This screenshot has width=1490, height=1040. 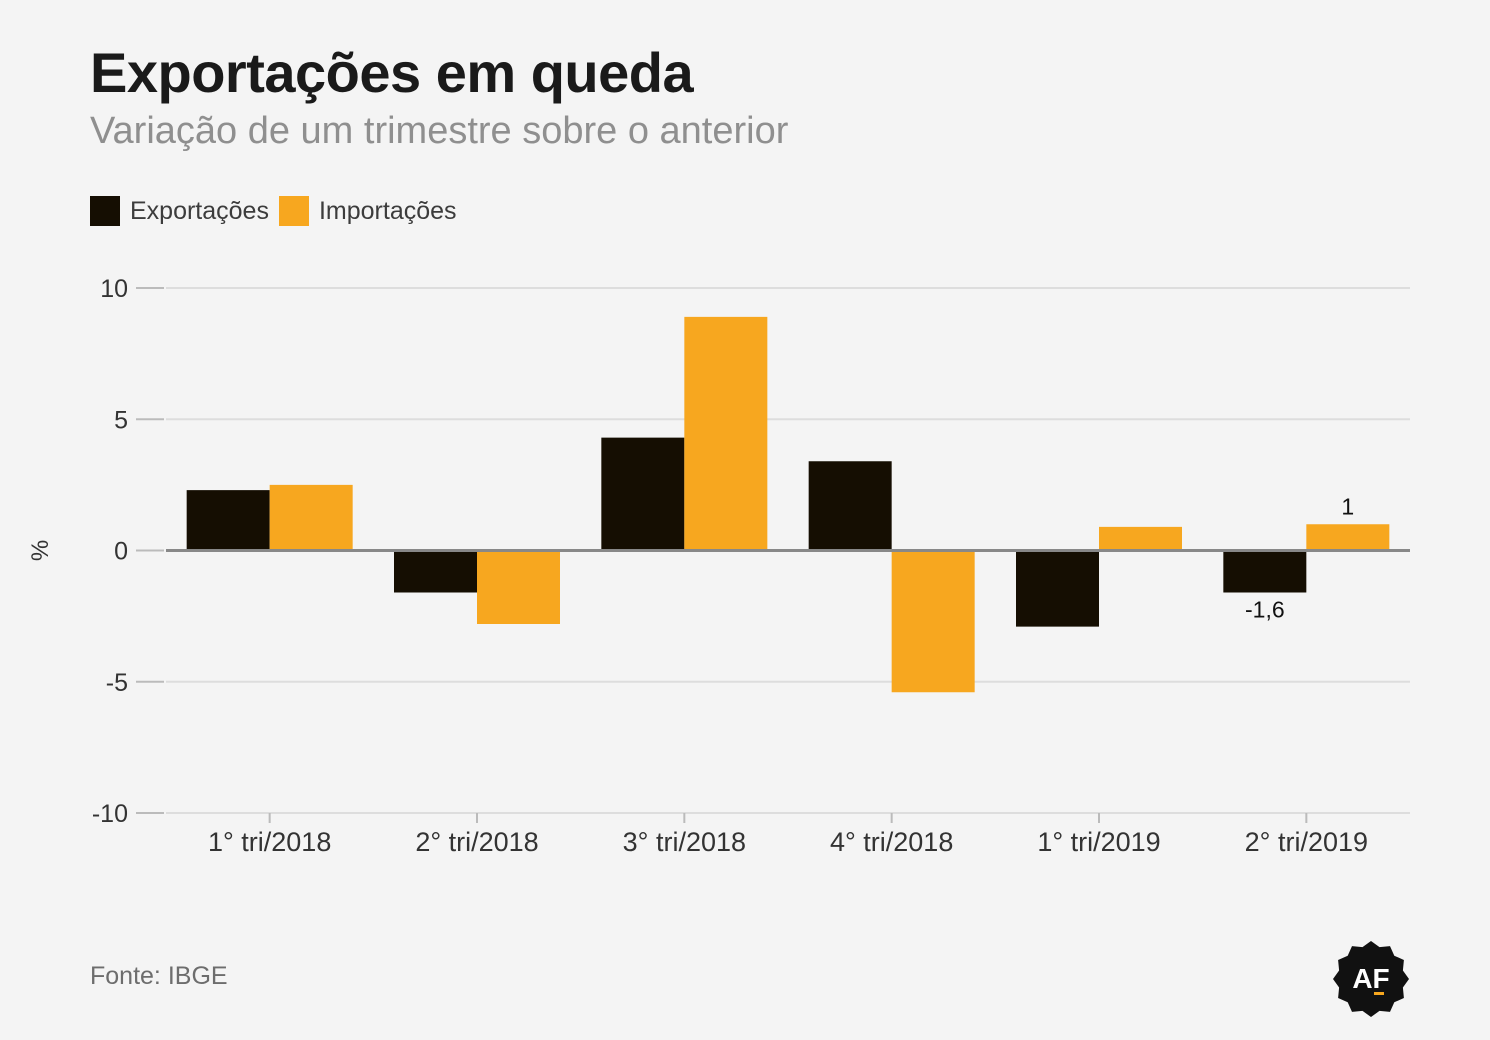 What do you see at coordinates (110, 814) in the screenshot?
I see `y-tick-label: -10` at bounding box center [110, 814].